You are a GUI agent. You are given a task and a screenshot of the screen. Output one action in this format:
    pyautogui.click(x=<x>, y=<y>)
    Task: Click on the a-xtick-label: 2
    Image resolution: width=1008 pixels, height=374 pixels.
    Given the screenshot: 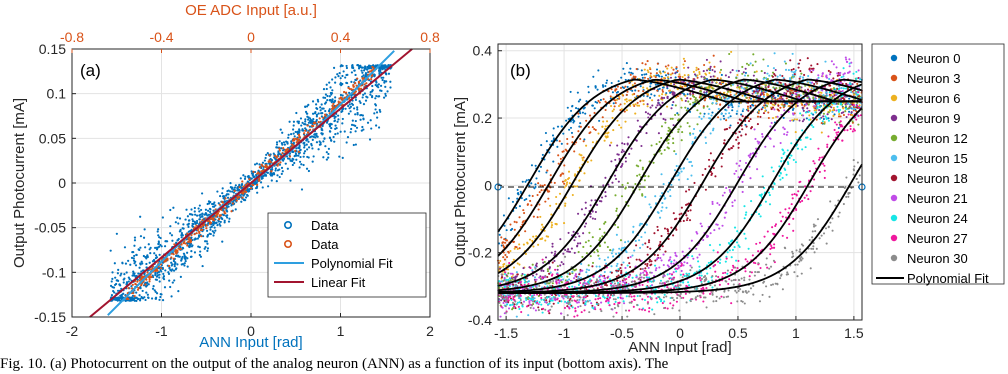 What is the action you would take?
    pyautogui.click(x=430, y=331)
    